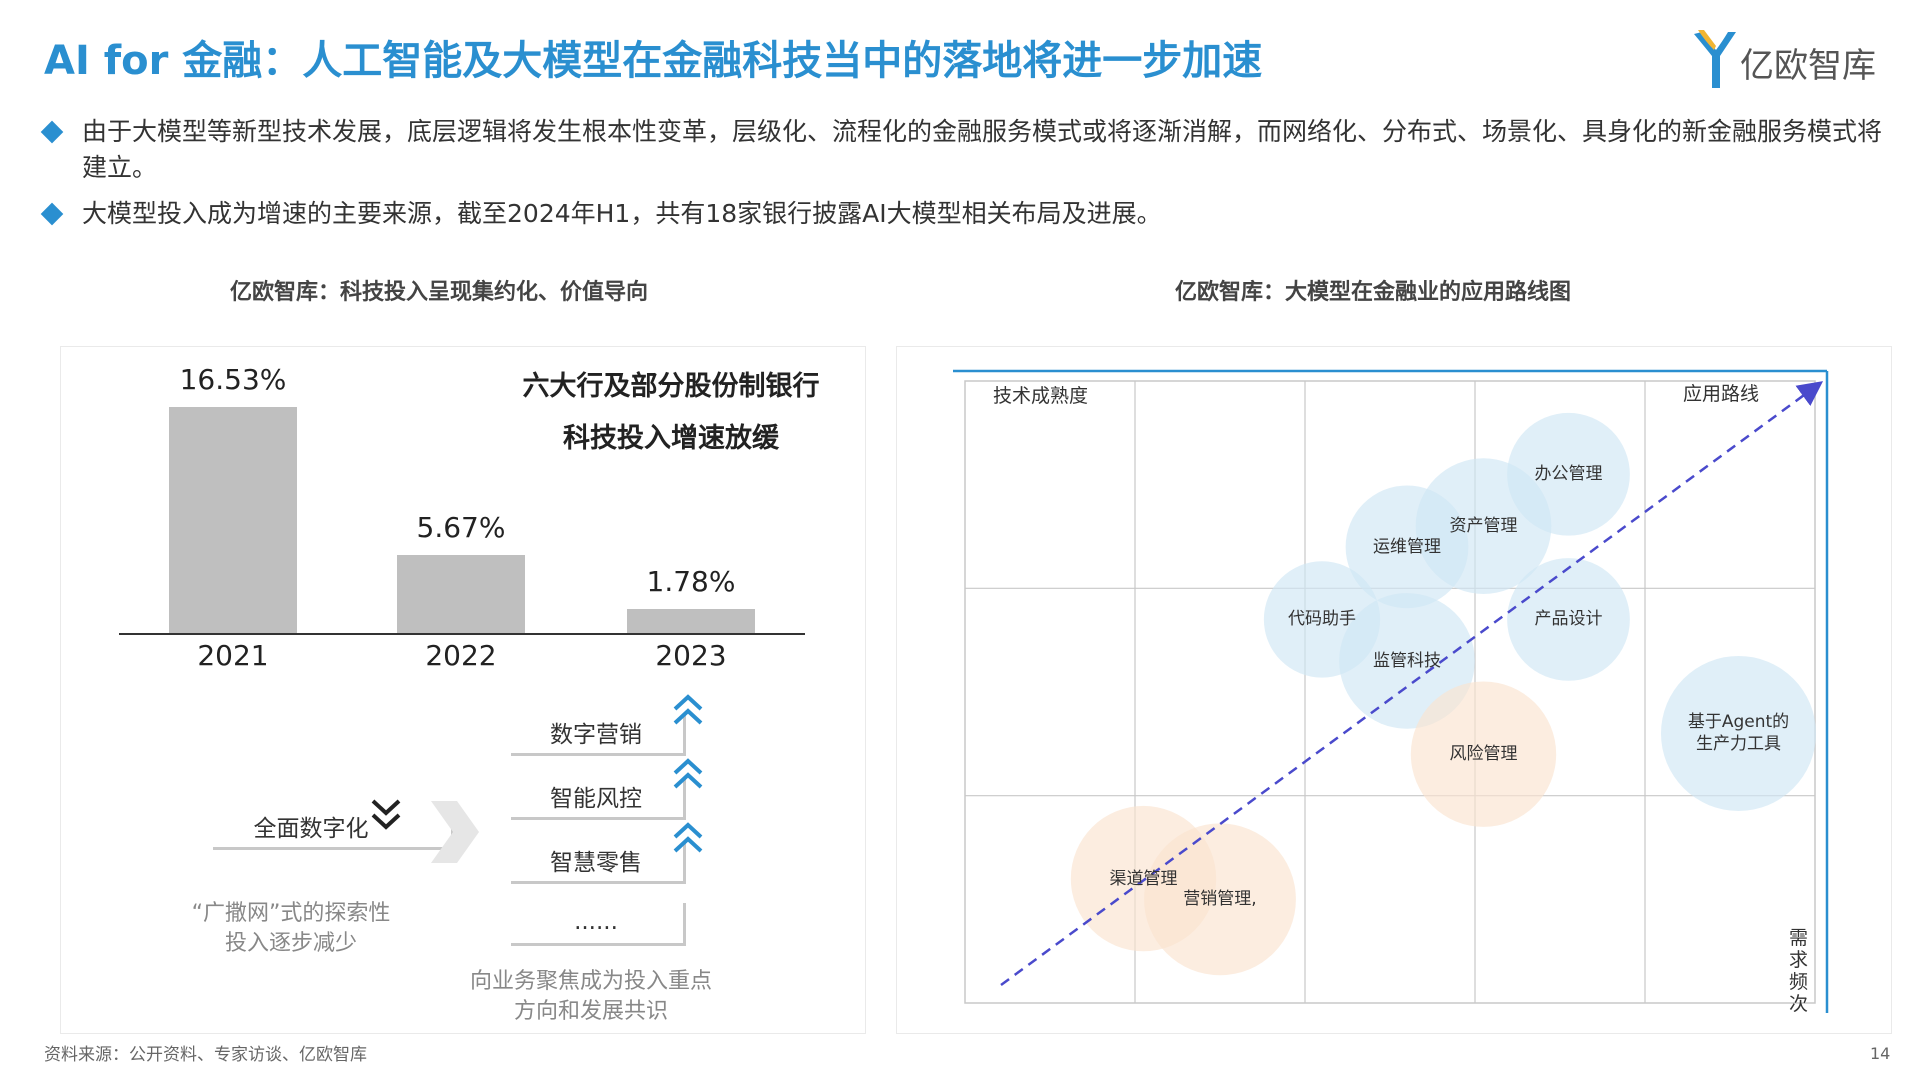  What do you see at coordinates (1483, 526) in the screenshot?
I see `bubble-label: 资产管理` at bounding box center [1483, 526].